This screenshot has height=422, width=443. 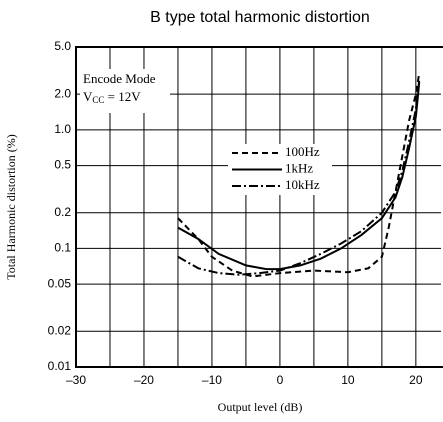 I want to click on legend-label: 1kHz, so click(x=299, y=167).